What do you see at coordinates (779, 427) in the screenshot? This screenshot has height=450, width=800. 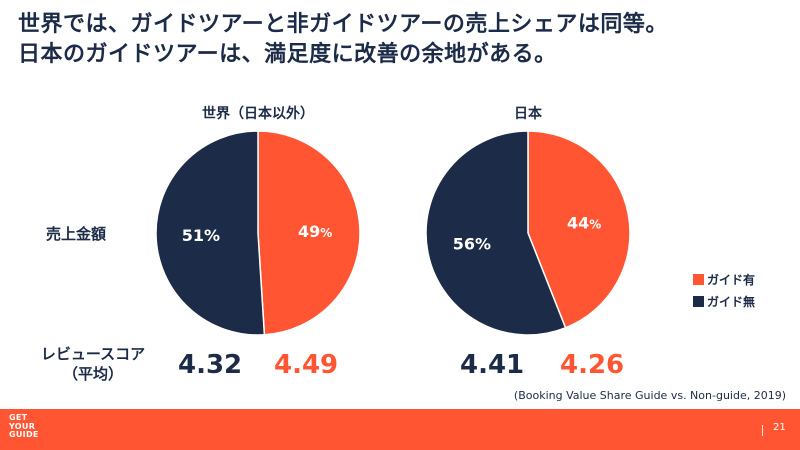 I see `page-number: 21` at bounding box center [779, 427].